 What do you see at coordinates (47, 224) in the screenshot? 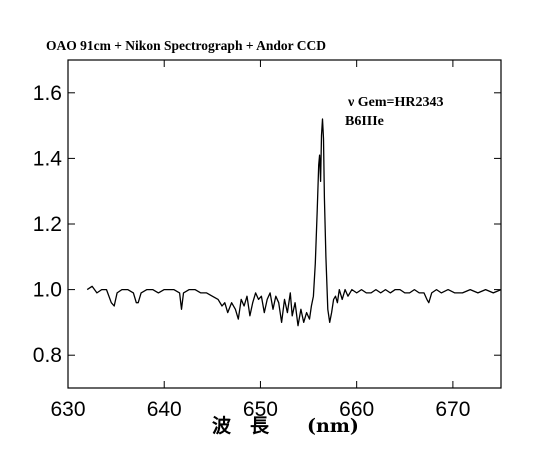
I see `y-tick-label: 1.2` at bounding box center [47, 224].